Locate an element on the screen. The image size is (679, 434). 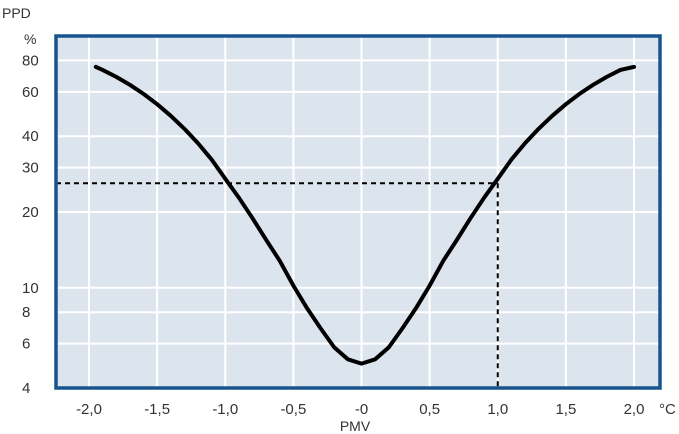
y-tick-label: 4 is located at coordinates (26, 388).